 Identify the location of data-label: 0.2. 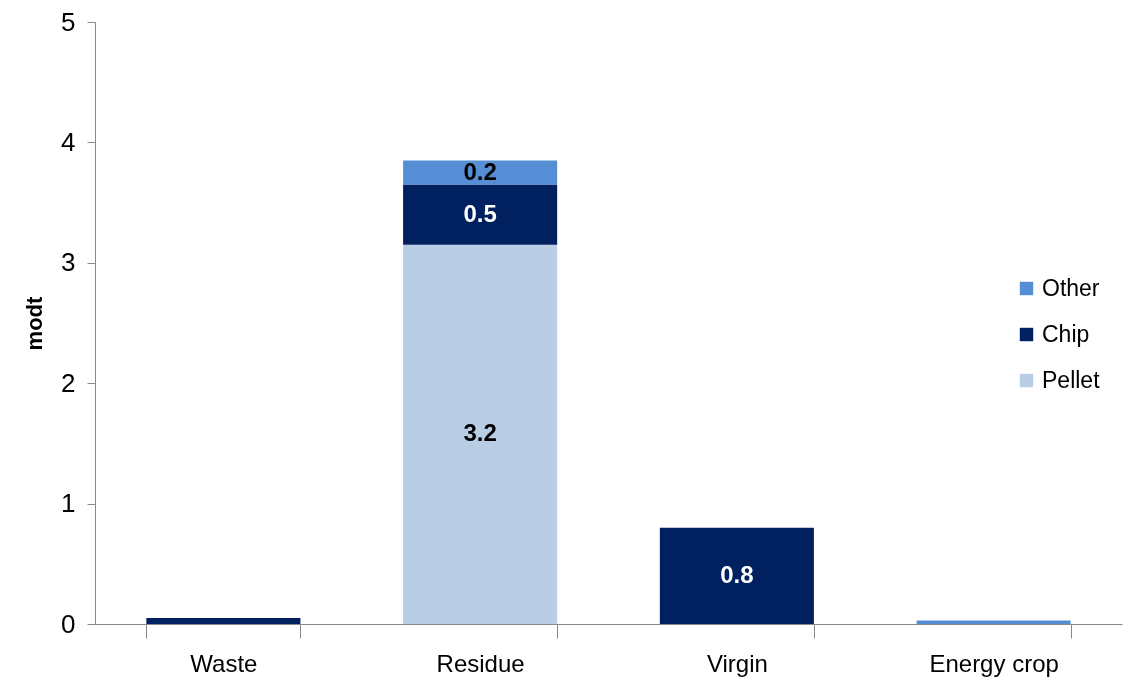
(480, 171).